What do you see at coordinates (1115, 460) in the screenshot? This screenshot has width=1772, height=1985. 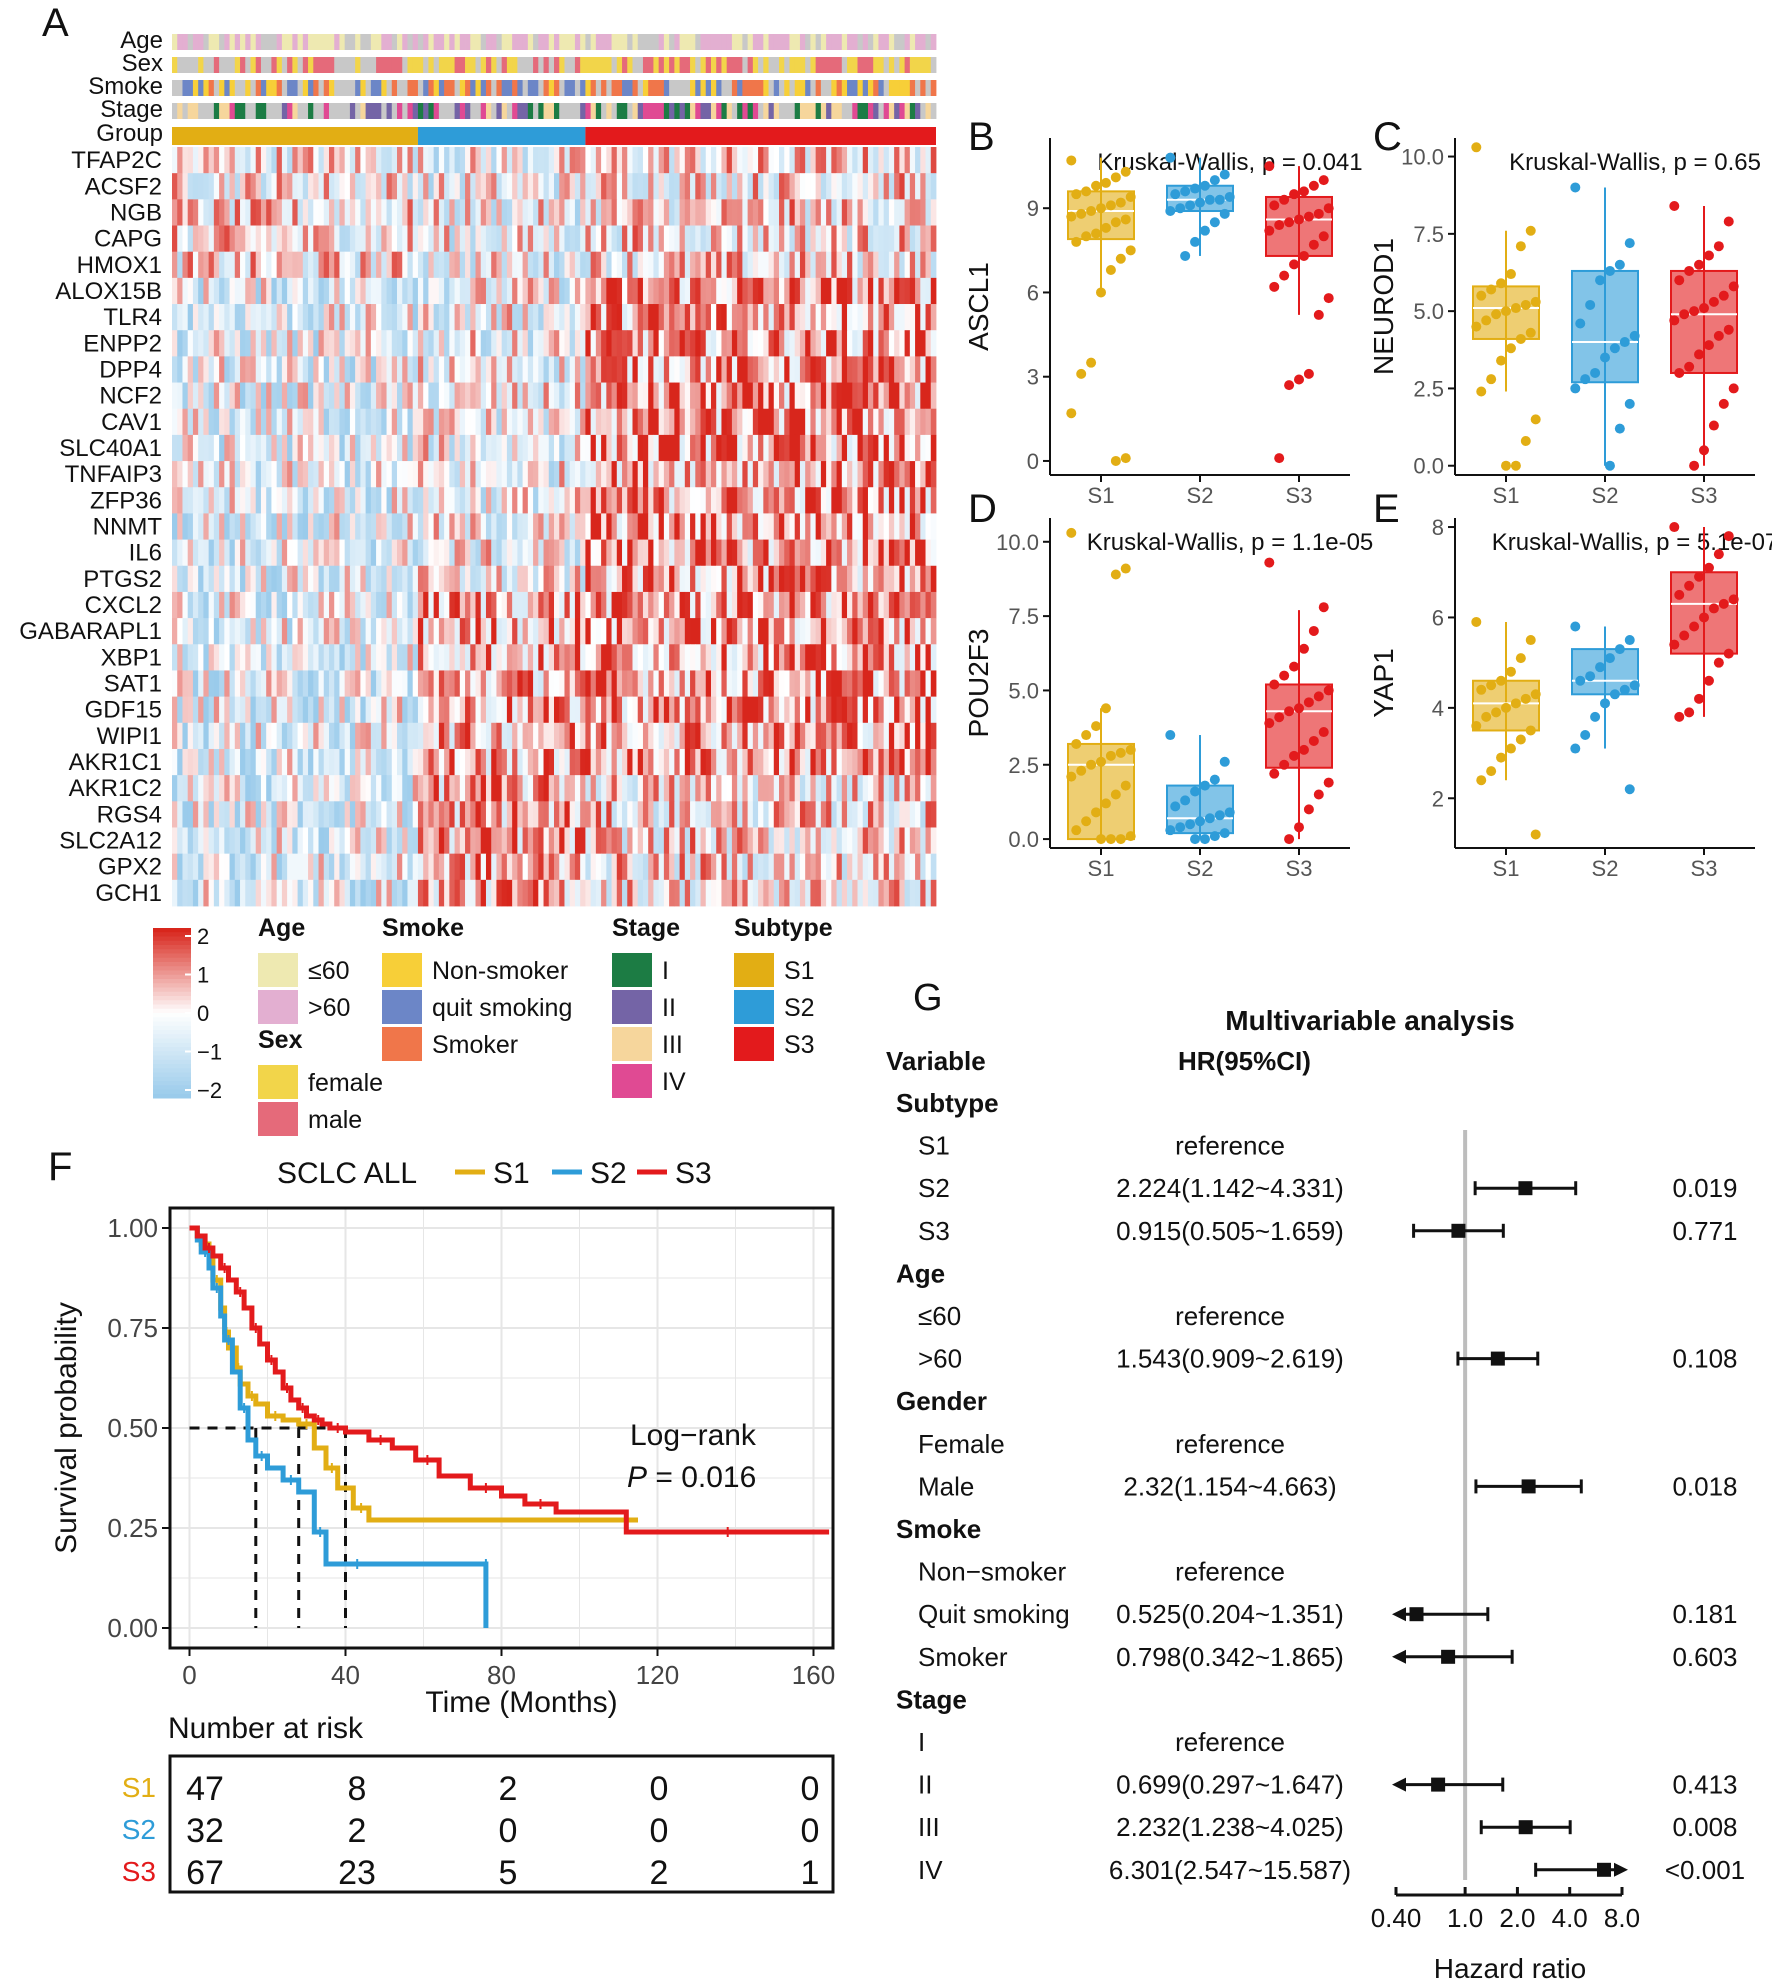 I see `data-point` at bounding box center [1115, 460].